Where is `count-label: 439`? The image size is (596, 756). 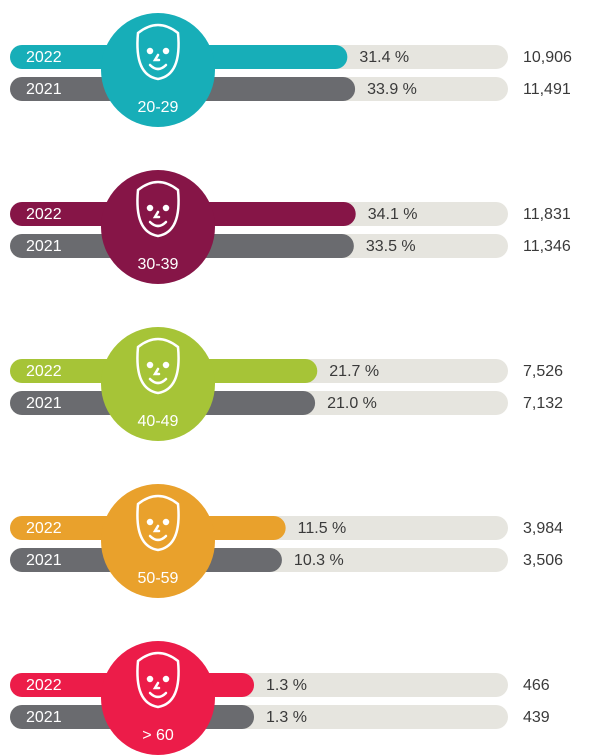 count-label: 439 is located at coordinates (536, 717).